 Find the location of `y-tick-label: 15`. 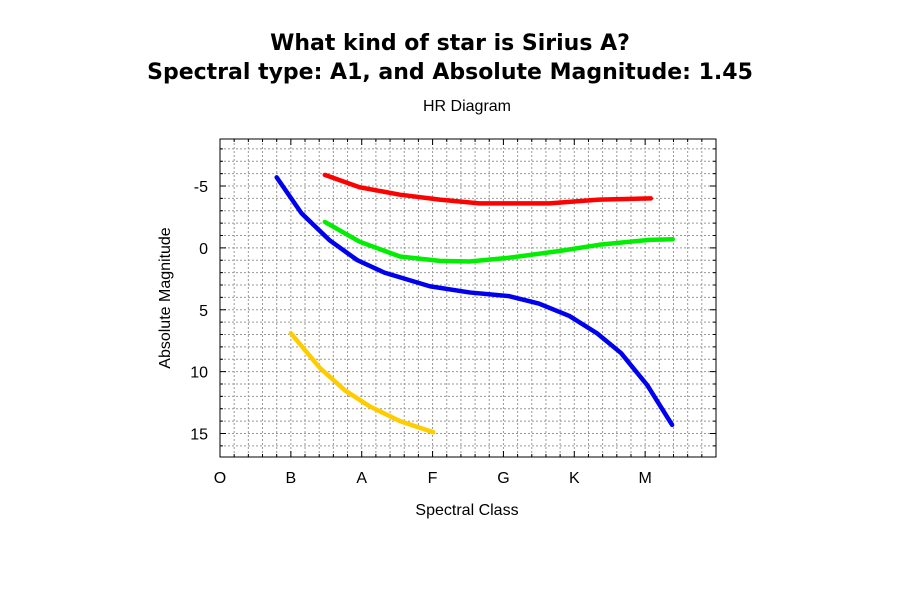

y-tick-label: 15 is located at coordinates (199, 434).